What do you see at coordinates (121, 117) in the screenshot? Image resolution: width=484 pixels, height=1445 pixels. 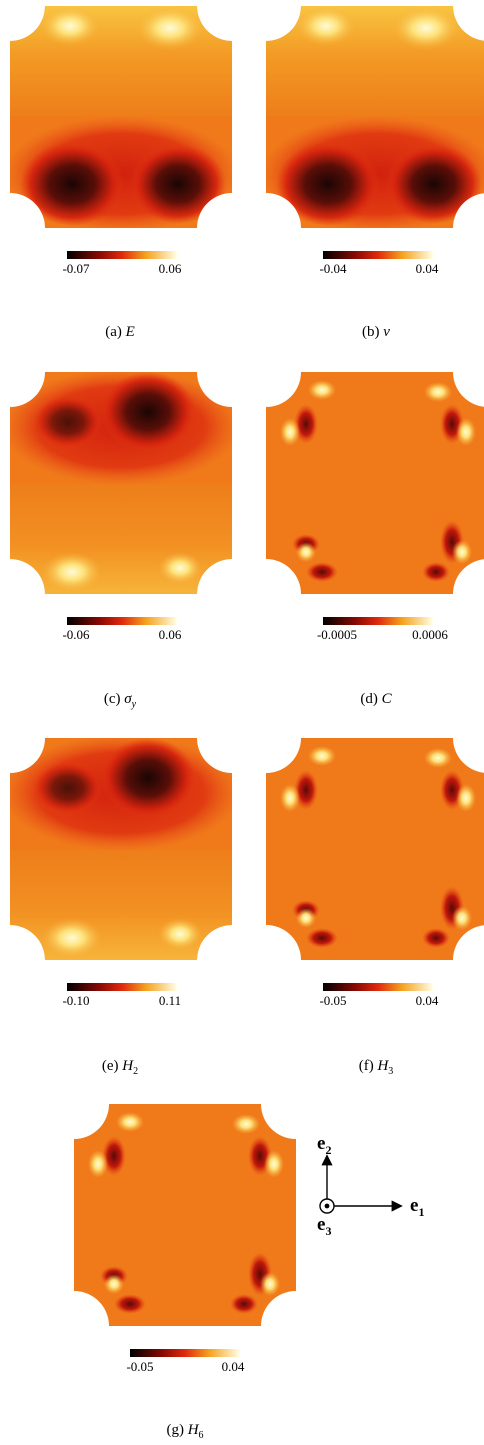 I see `plate-a` at bounding box center [121, 117].